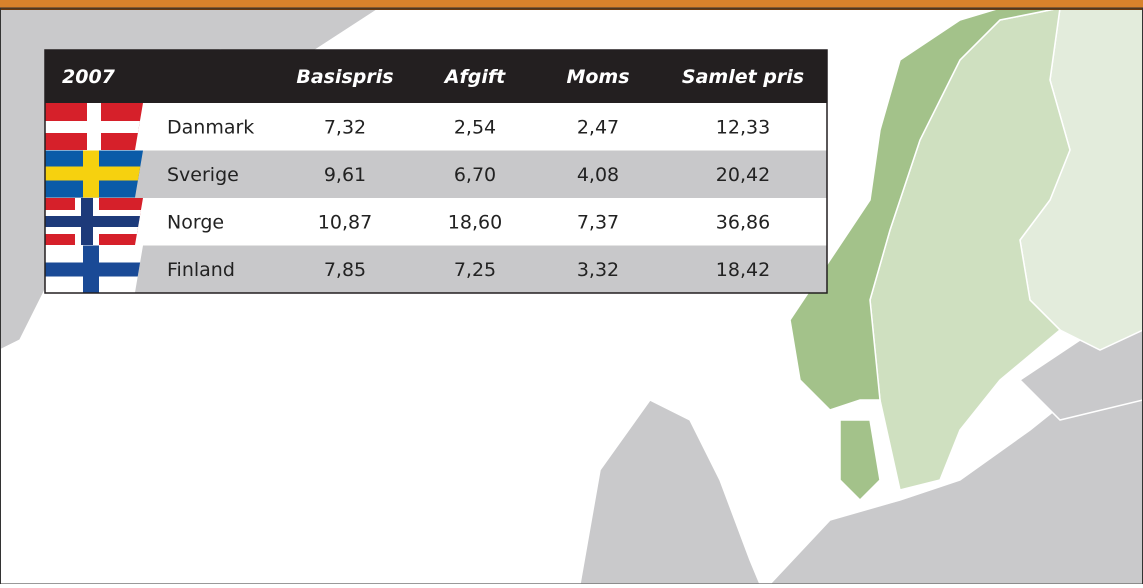  What do you see at coordinates (743, 175) in the screenshot?
I see `value-cell: 20,42` at bounding box center [743, 175].